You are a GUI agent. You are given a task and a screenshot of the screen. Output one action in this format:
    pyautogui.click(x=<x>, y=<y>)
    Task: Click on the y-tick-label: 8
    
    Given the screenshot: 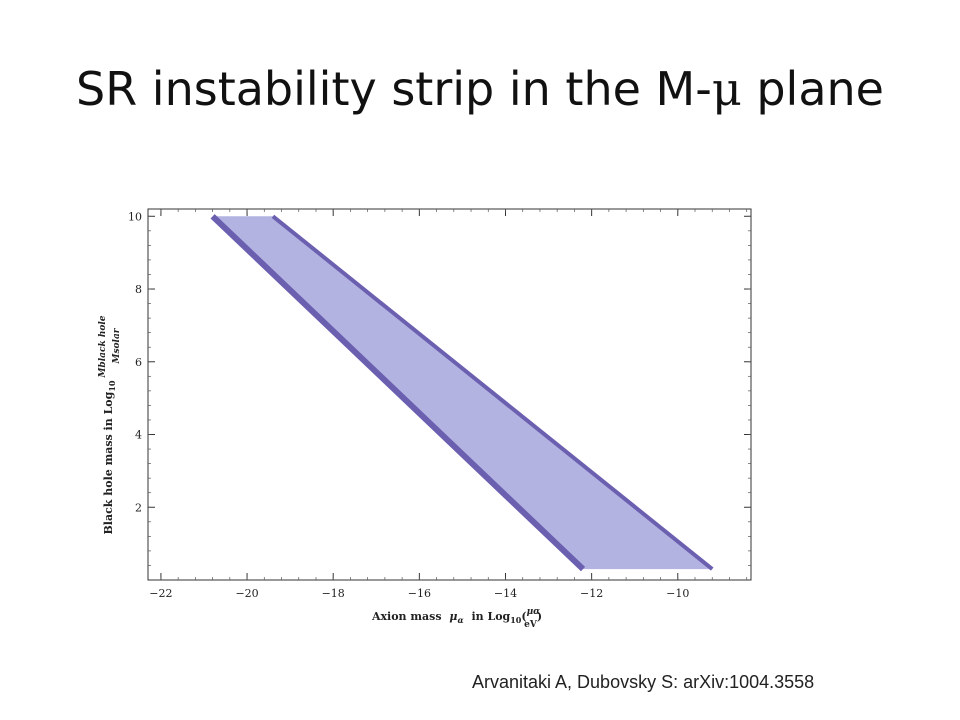 What is the action you would take?
    pyautogui.click(x=138, y=289)
    